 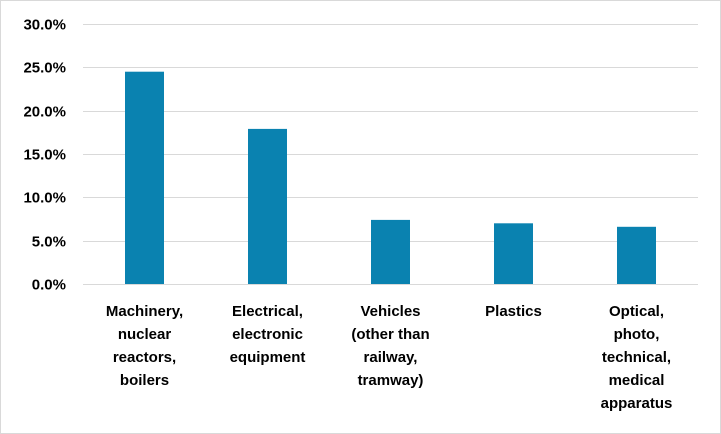 I want to click on x-category-label: Vehicles (other than railway, tramway), so click(x=390, y=346).